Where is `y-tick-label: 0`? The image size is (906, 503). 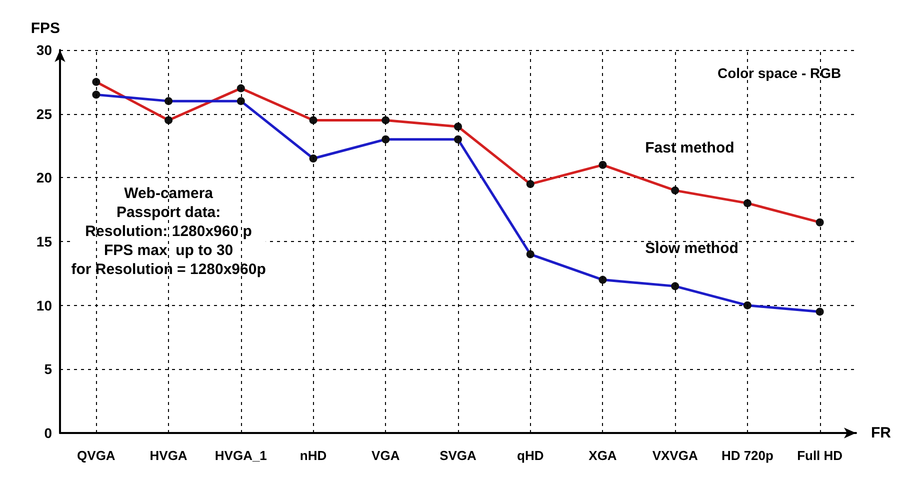
y-tick-label: 0 is located at coordinates (48, 433).